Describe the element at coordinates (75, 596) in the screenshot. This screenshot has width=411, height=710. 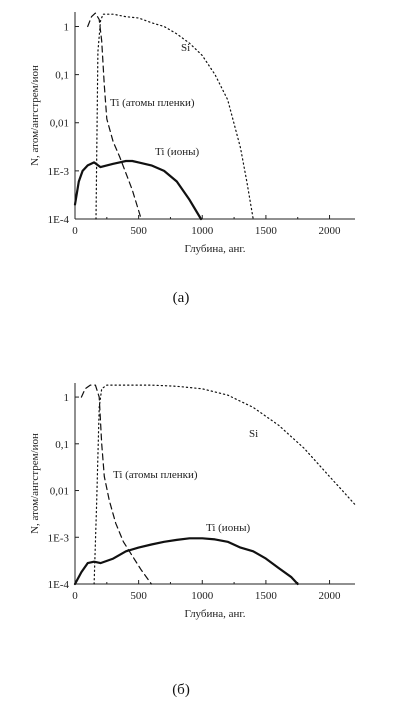
I see `panel-2-x-tick-label: 0` at that location.